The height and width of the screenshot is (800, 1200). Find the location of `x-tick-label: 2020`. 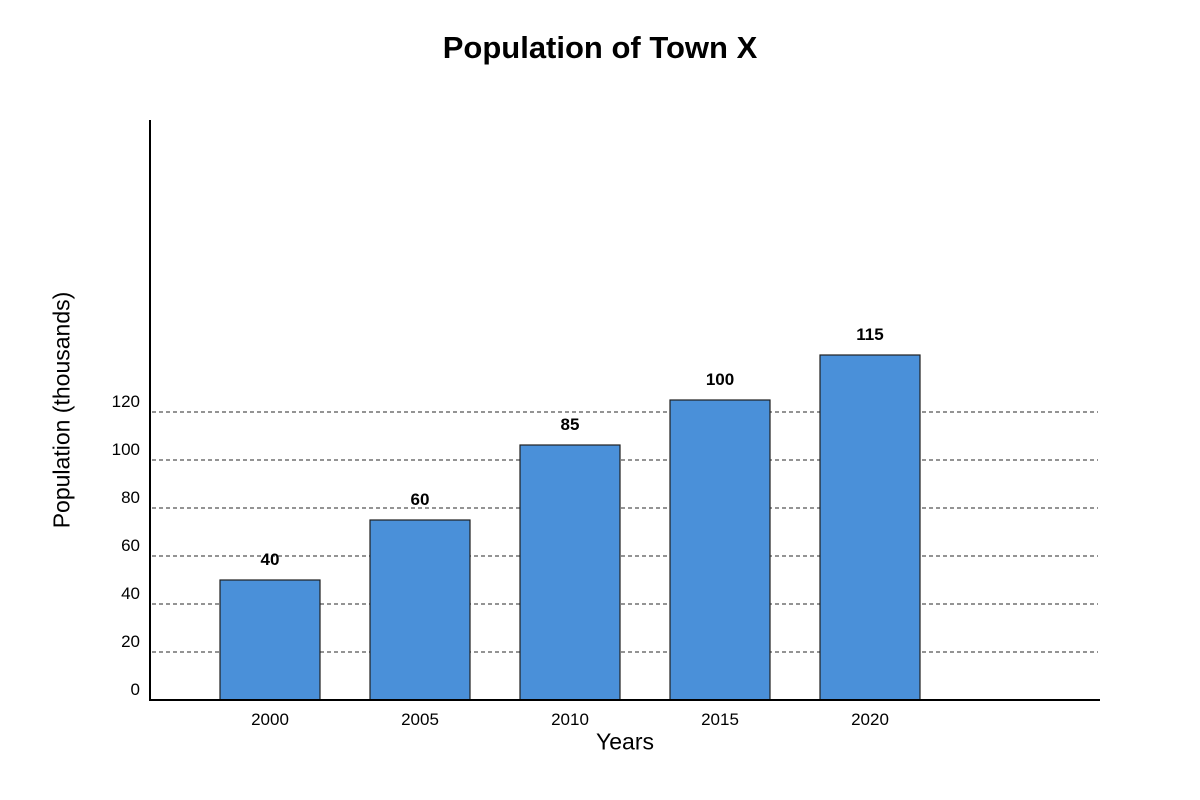

x-tick-label: 2020 is located at coordinates (870, 719).